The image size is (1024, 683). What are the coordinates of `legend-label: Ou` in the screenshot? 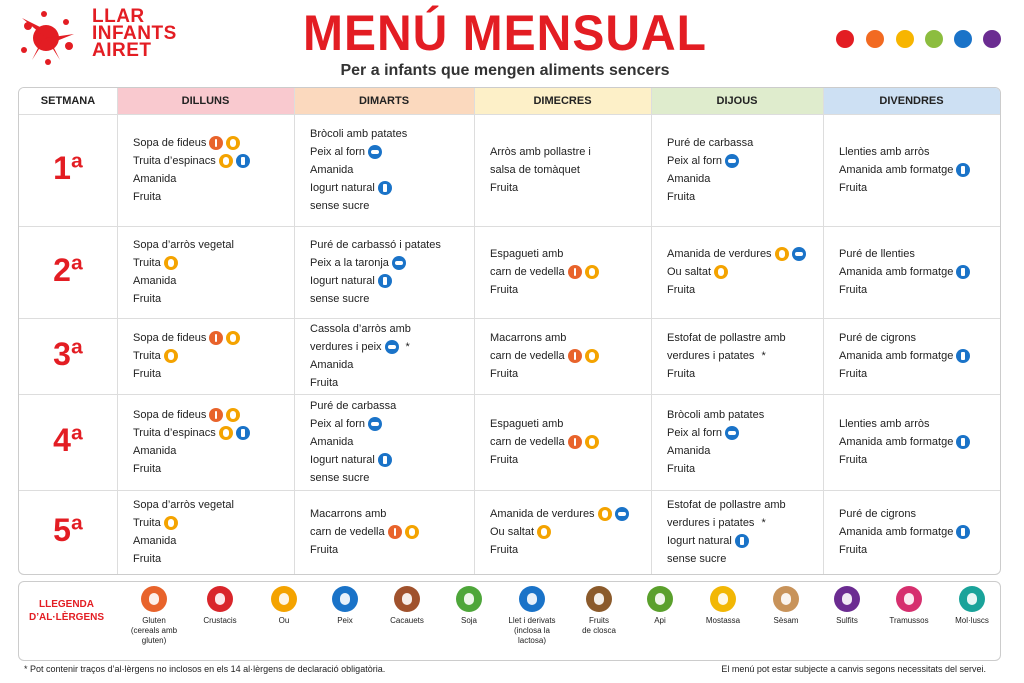 It's located at (284, 620).